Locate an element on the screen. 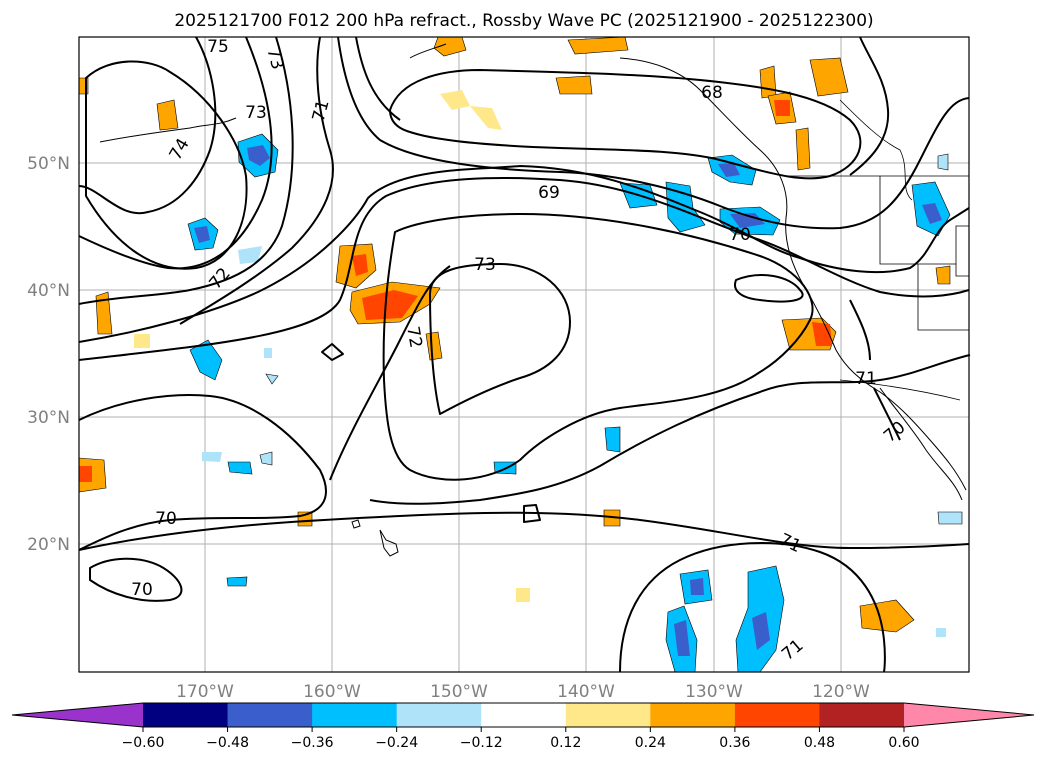  colorbar-tick-label: 0.12 is located at coordinates (565, 743).